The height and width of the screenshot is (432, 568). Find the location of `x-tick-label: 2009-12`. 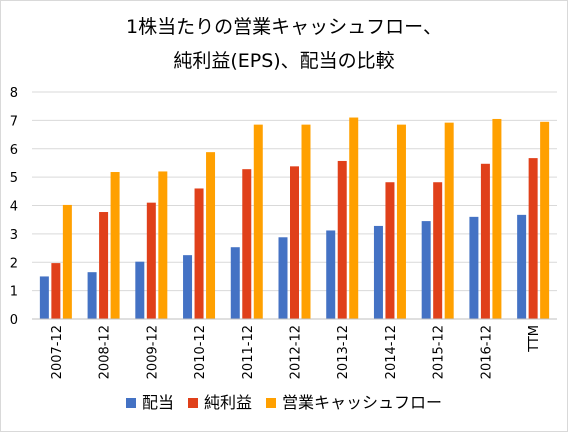

x-tick-label: 2009-12 is located at coordinates (152, 352).